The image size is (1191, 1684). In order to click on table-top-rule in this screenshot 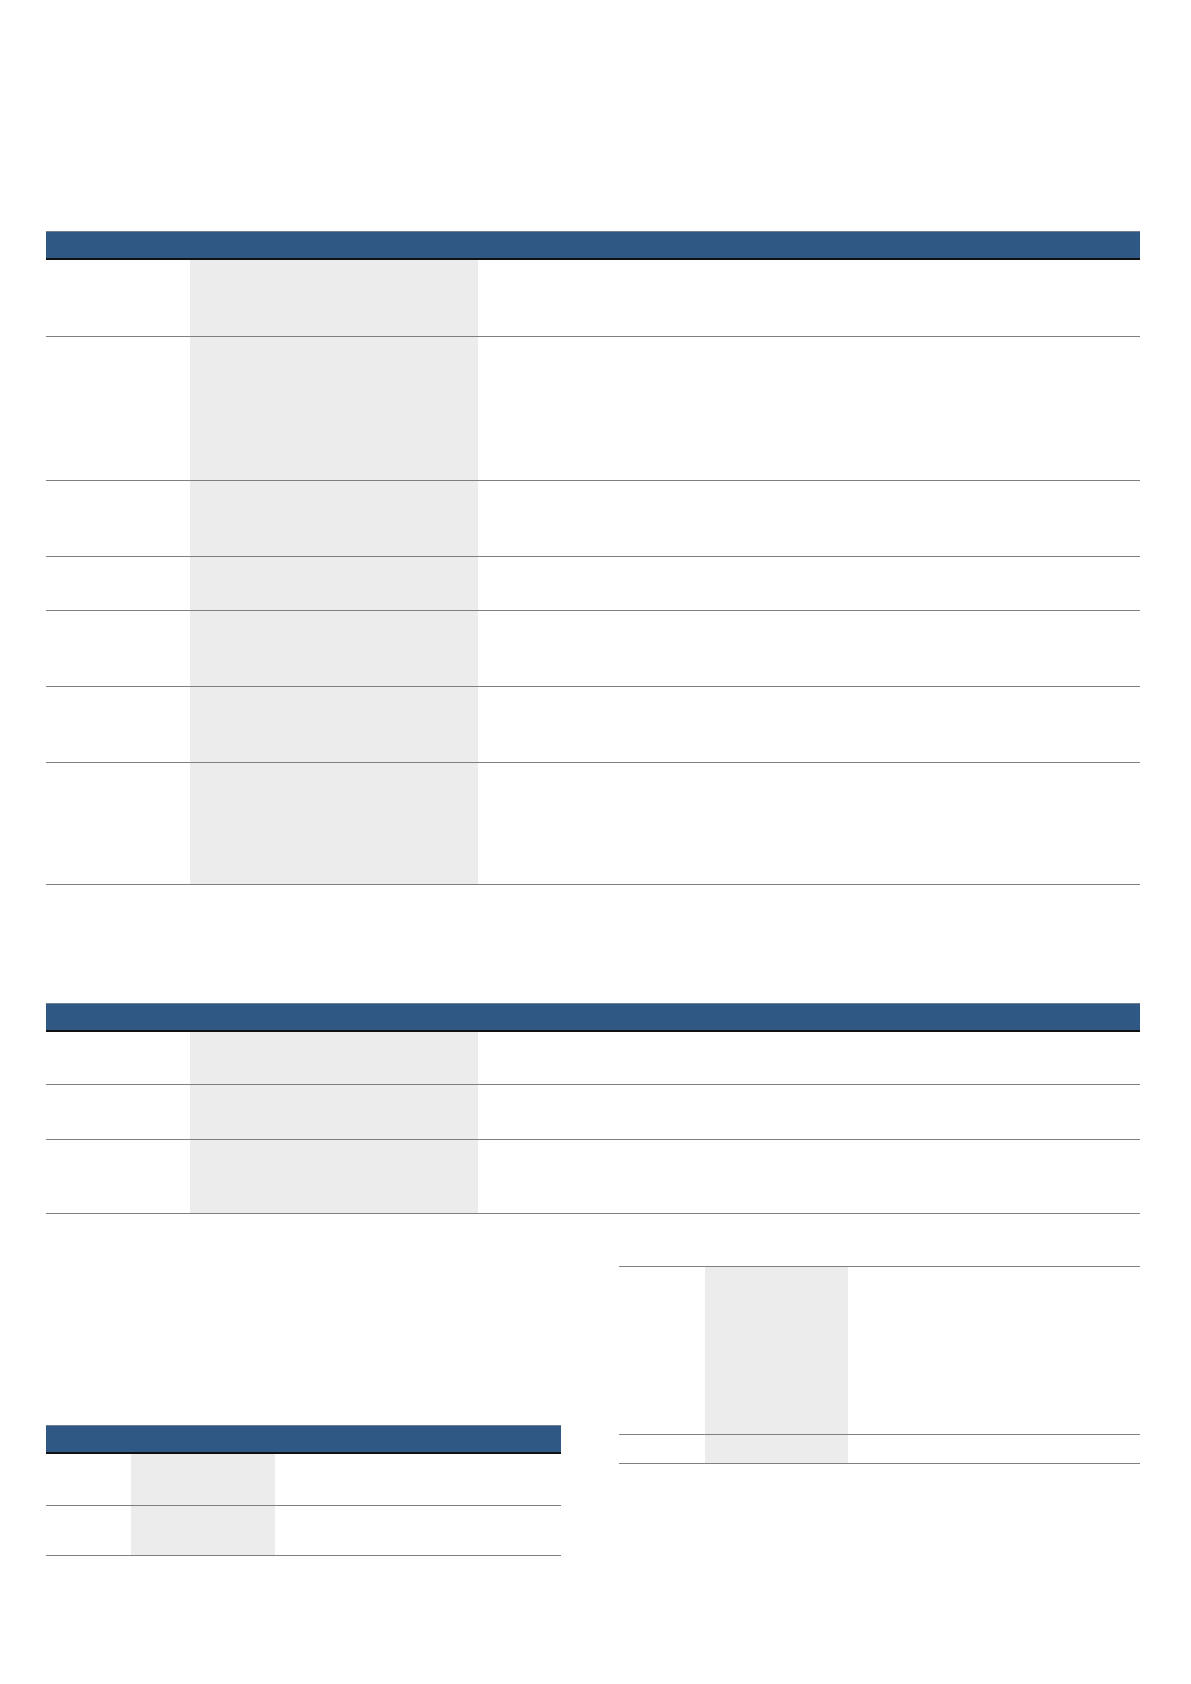, I will do `click(879, 1266)`.